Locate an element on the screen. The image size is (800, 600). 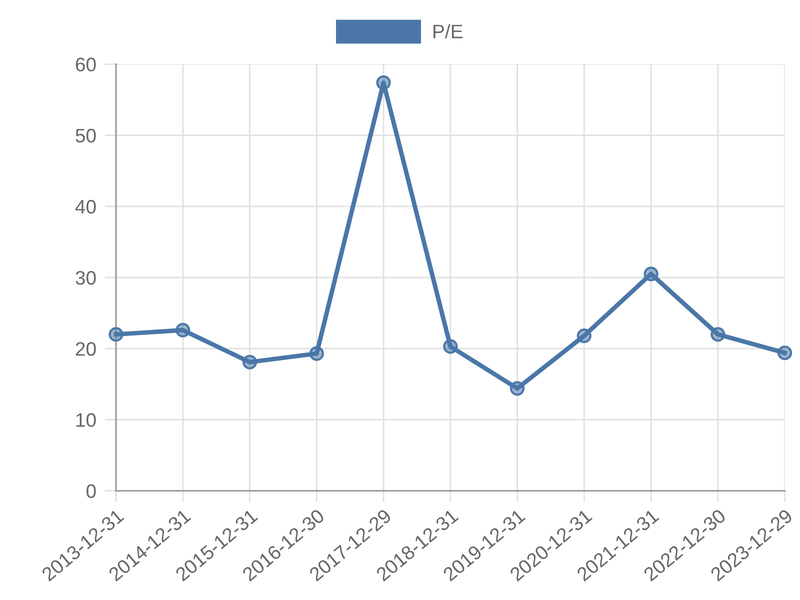
y-tick-label: 0 is located at coordinates (91, 491).